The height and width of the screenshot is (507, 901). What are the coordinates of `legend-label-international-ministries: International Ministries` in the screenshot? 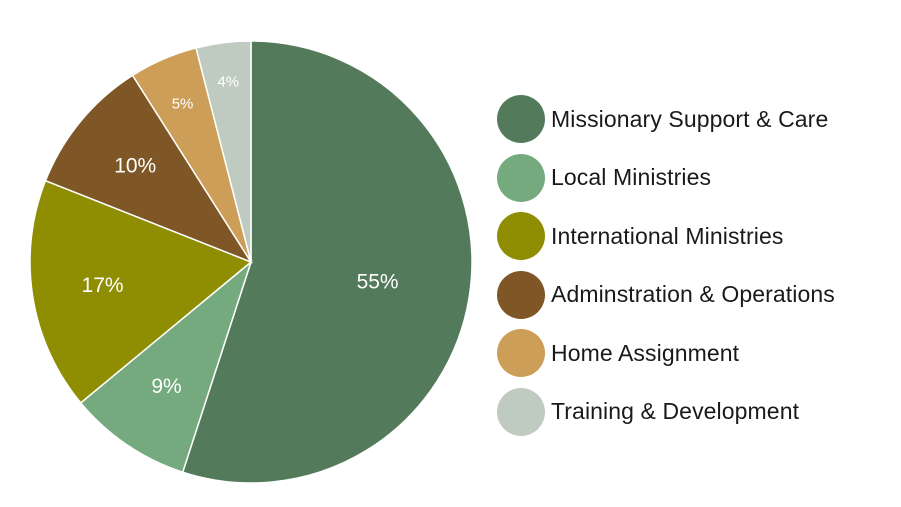 It's located at (667, 235).